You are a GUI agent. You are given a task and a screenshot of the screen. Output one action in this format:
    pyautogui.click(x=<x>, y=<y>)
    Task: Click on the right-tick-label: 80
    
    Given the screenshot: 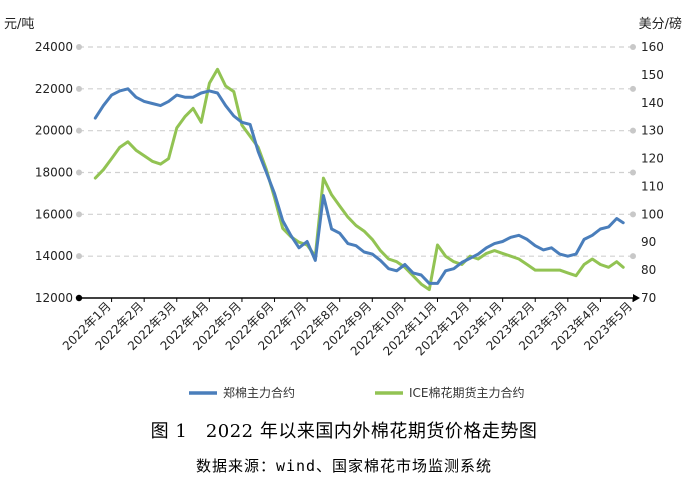 What is the action you would take?
    pyautogui.click(x=648, y=270)
    